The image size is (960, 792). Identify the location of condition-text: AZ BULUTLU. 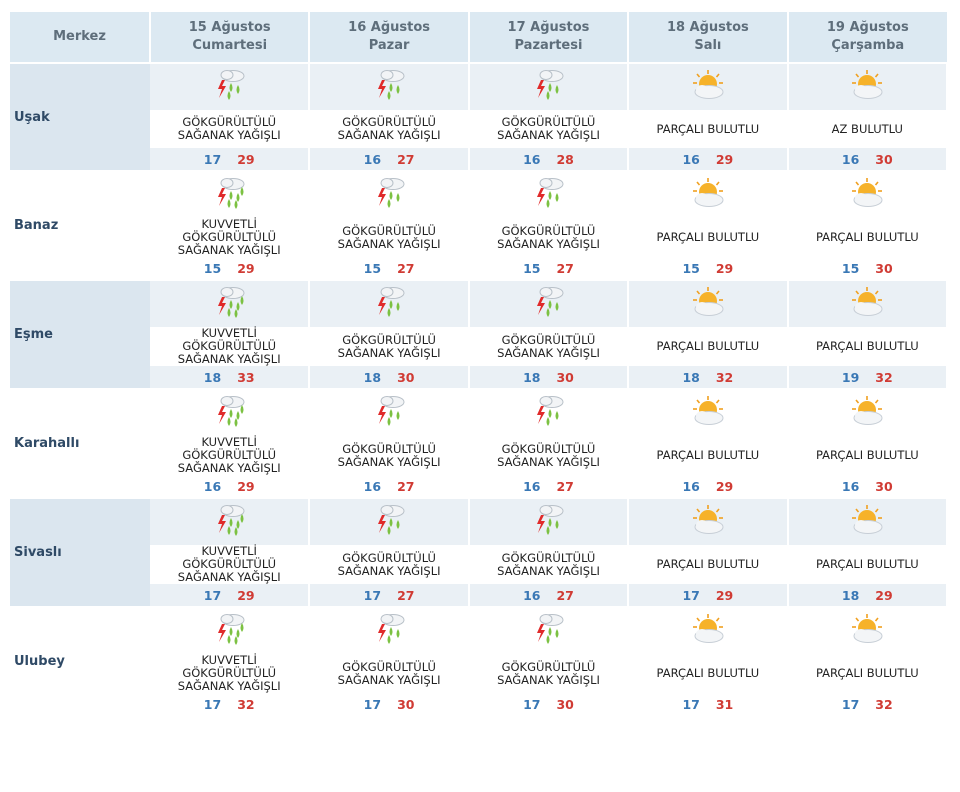
(868, 129).